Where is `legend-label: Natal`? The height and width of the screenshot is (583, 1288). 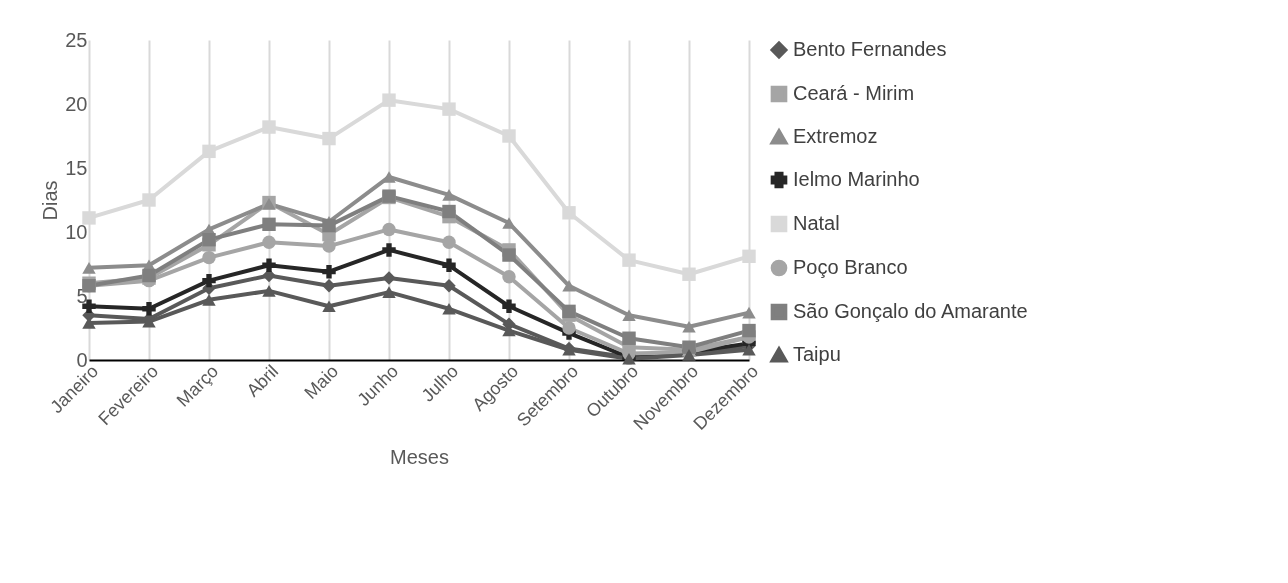
legend-label: Natal is located at coordinates (816, 223).